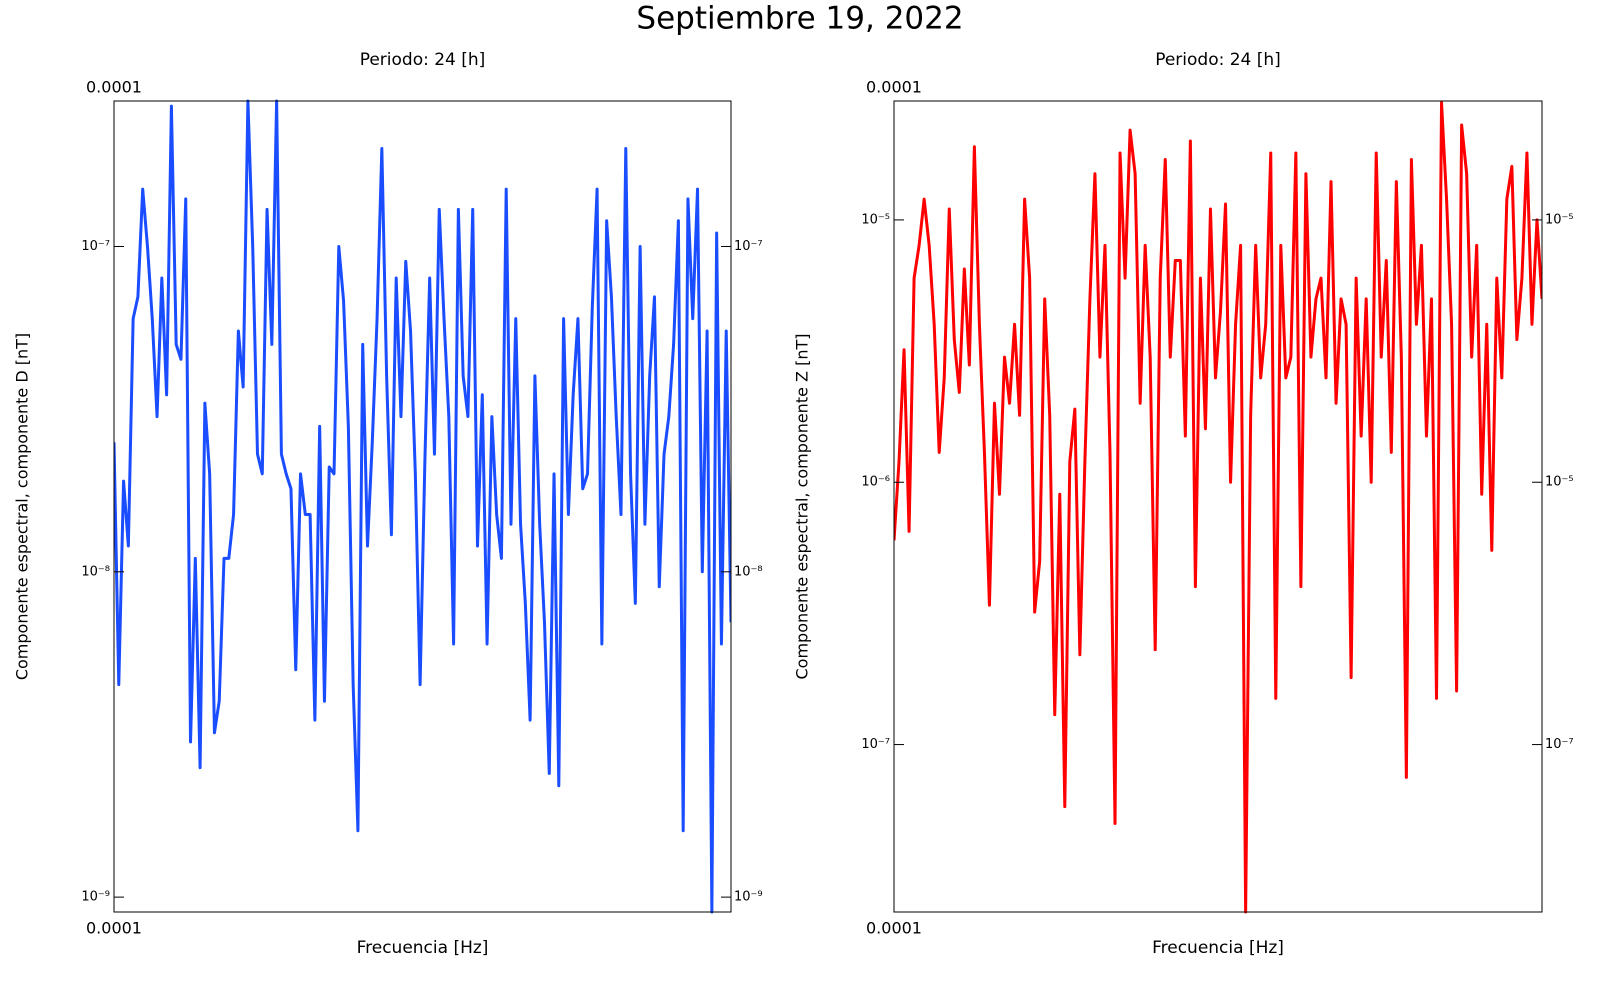 This screenshot has height=1000, width=1600. What do you see at coordinates (22, 506) in the screenshot?
I see `y-axis-label: Componente espectral, componente D [nT]` at bounding box center [22, 506].